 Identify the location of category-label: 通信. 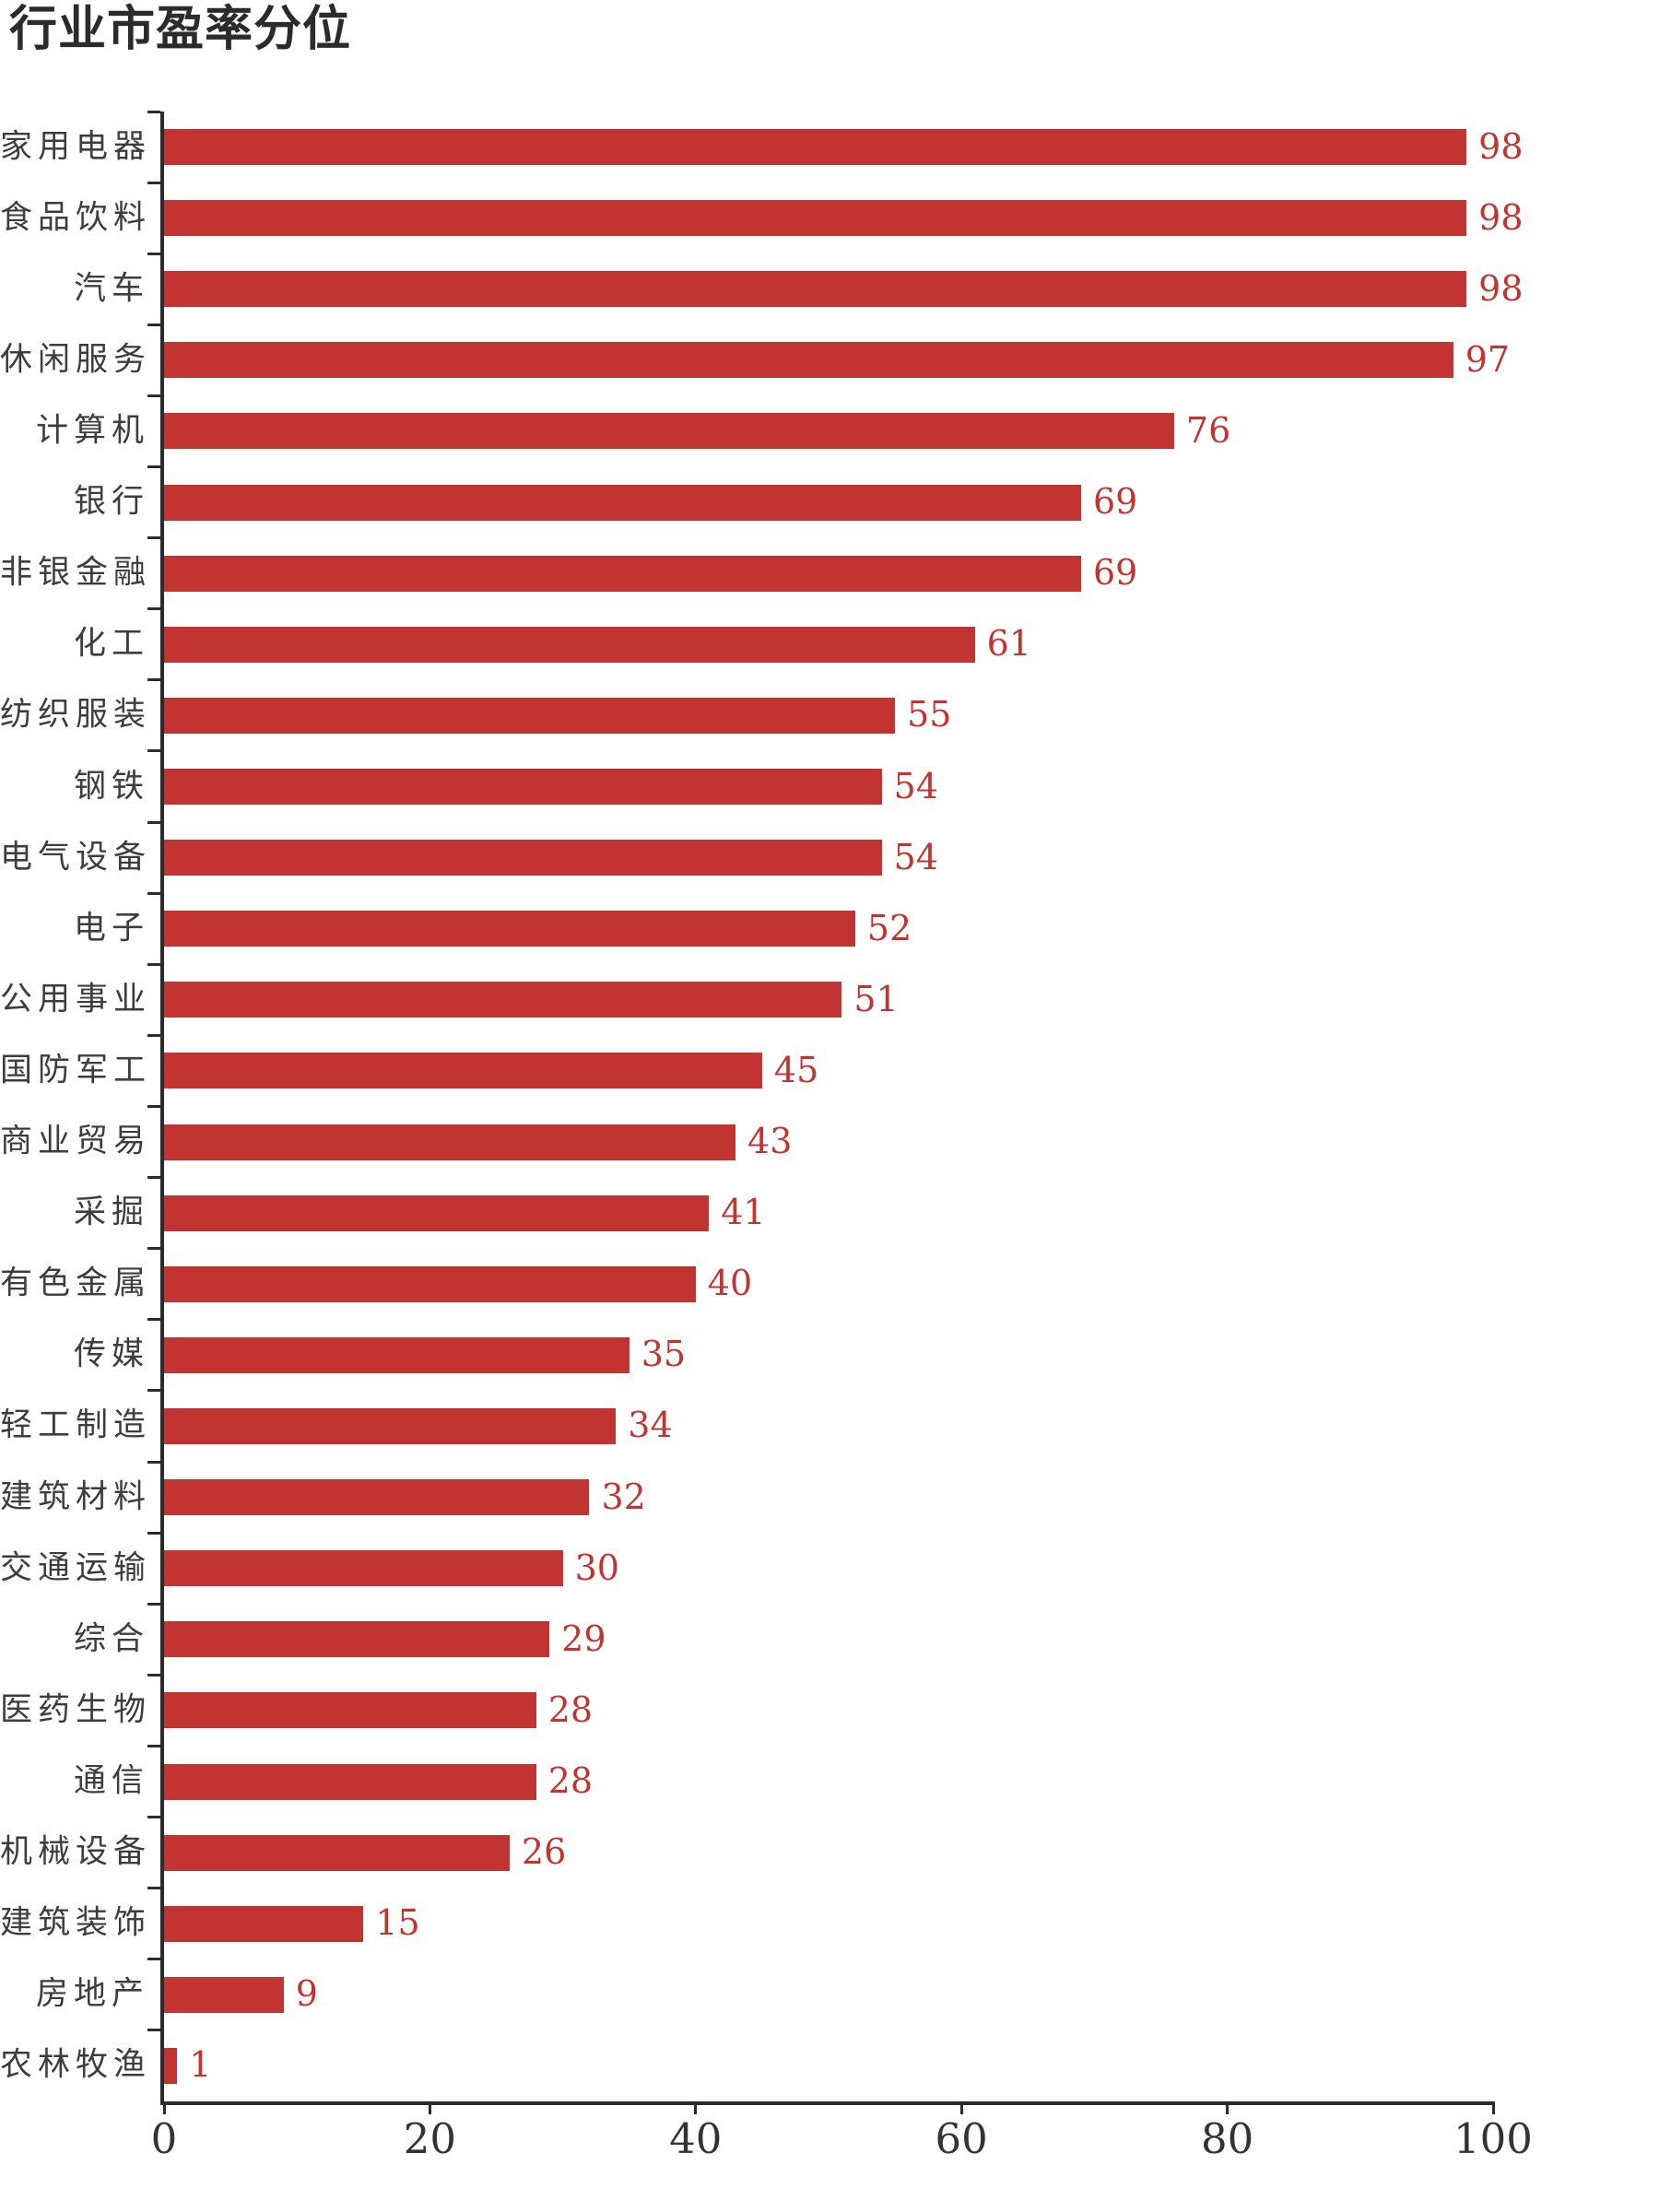
(111, 1781).